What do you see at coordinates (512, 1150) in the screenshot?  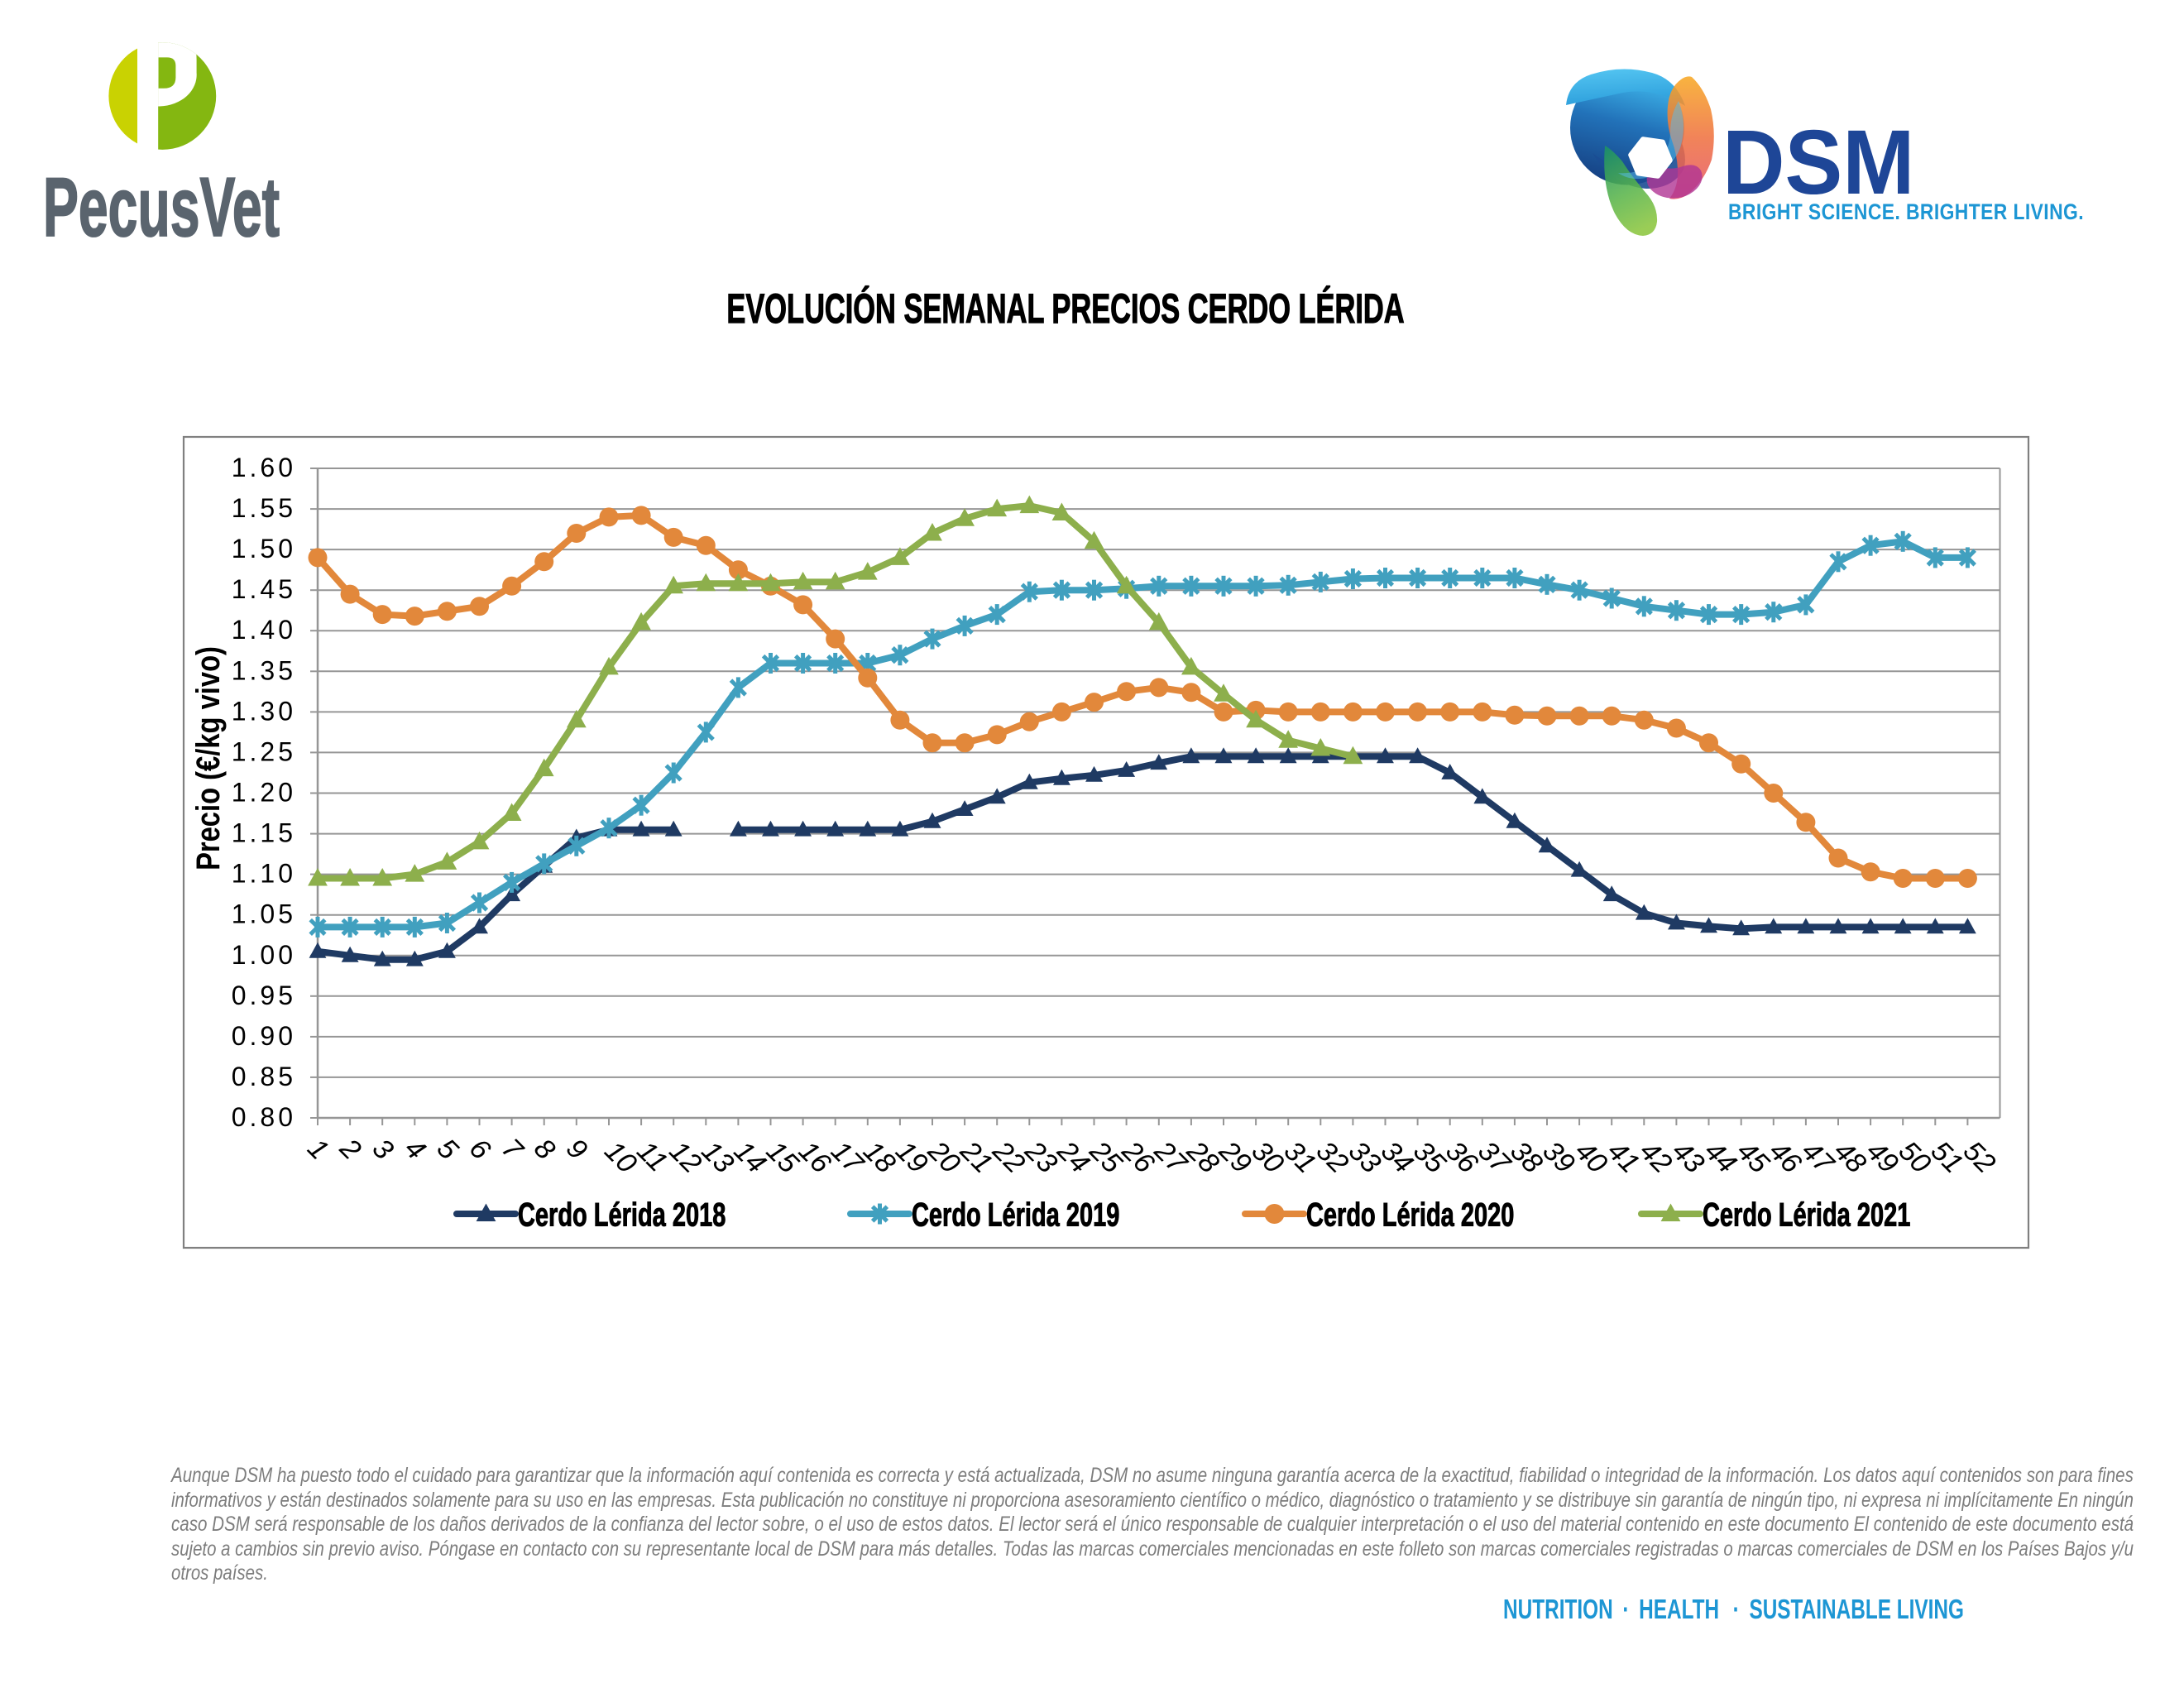 I see `svg-text: 7` at bounding box center [512, 1150].